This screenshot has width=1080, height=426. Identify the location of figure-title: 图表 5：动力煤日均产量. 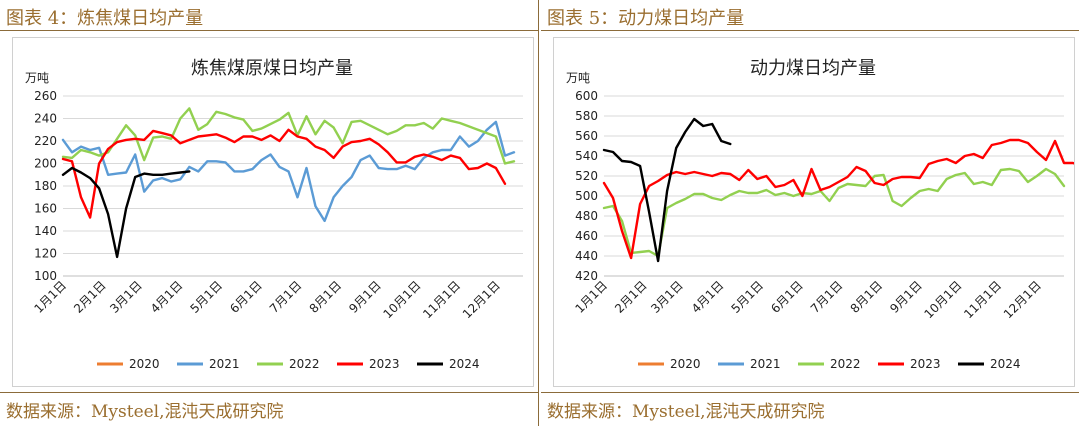
(646, 18).